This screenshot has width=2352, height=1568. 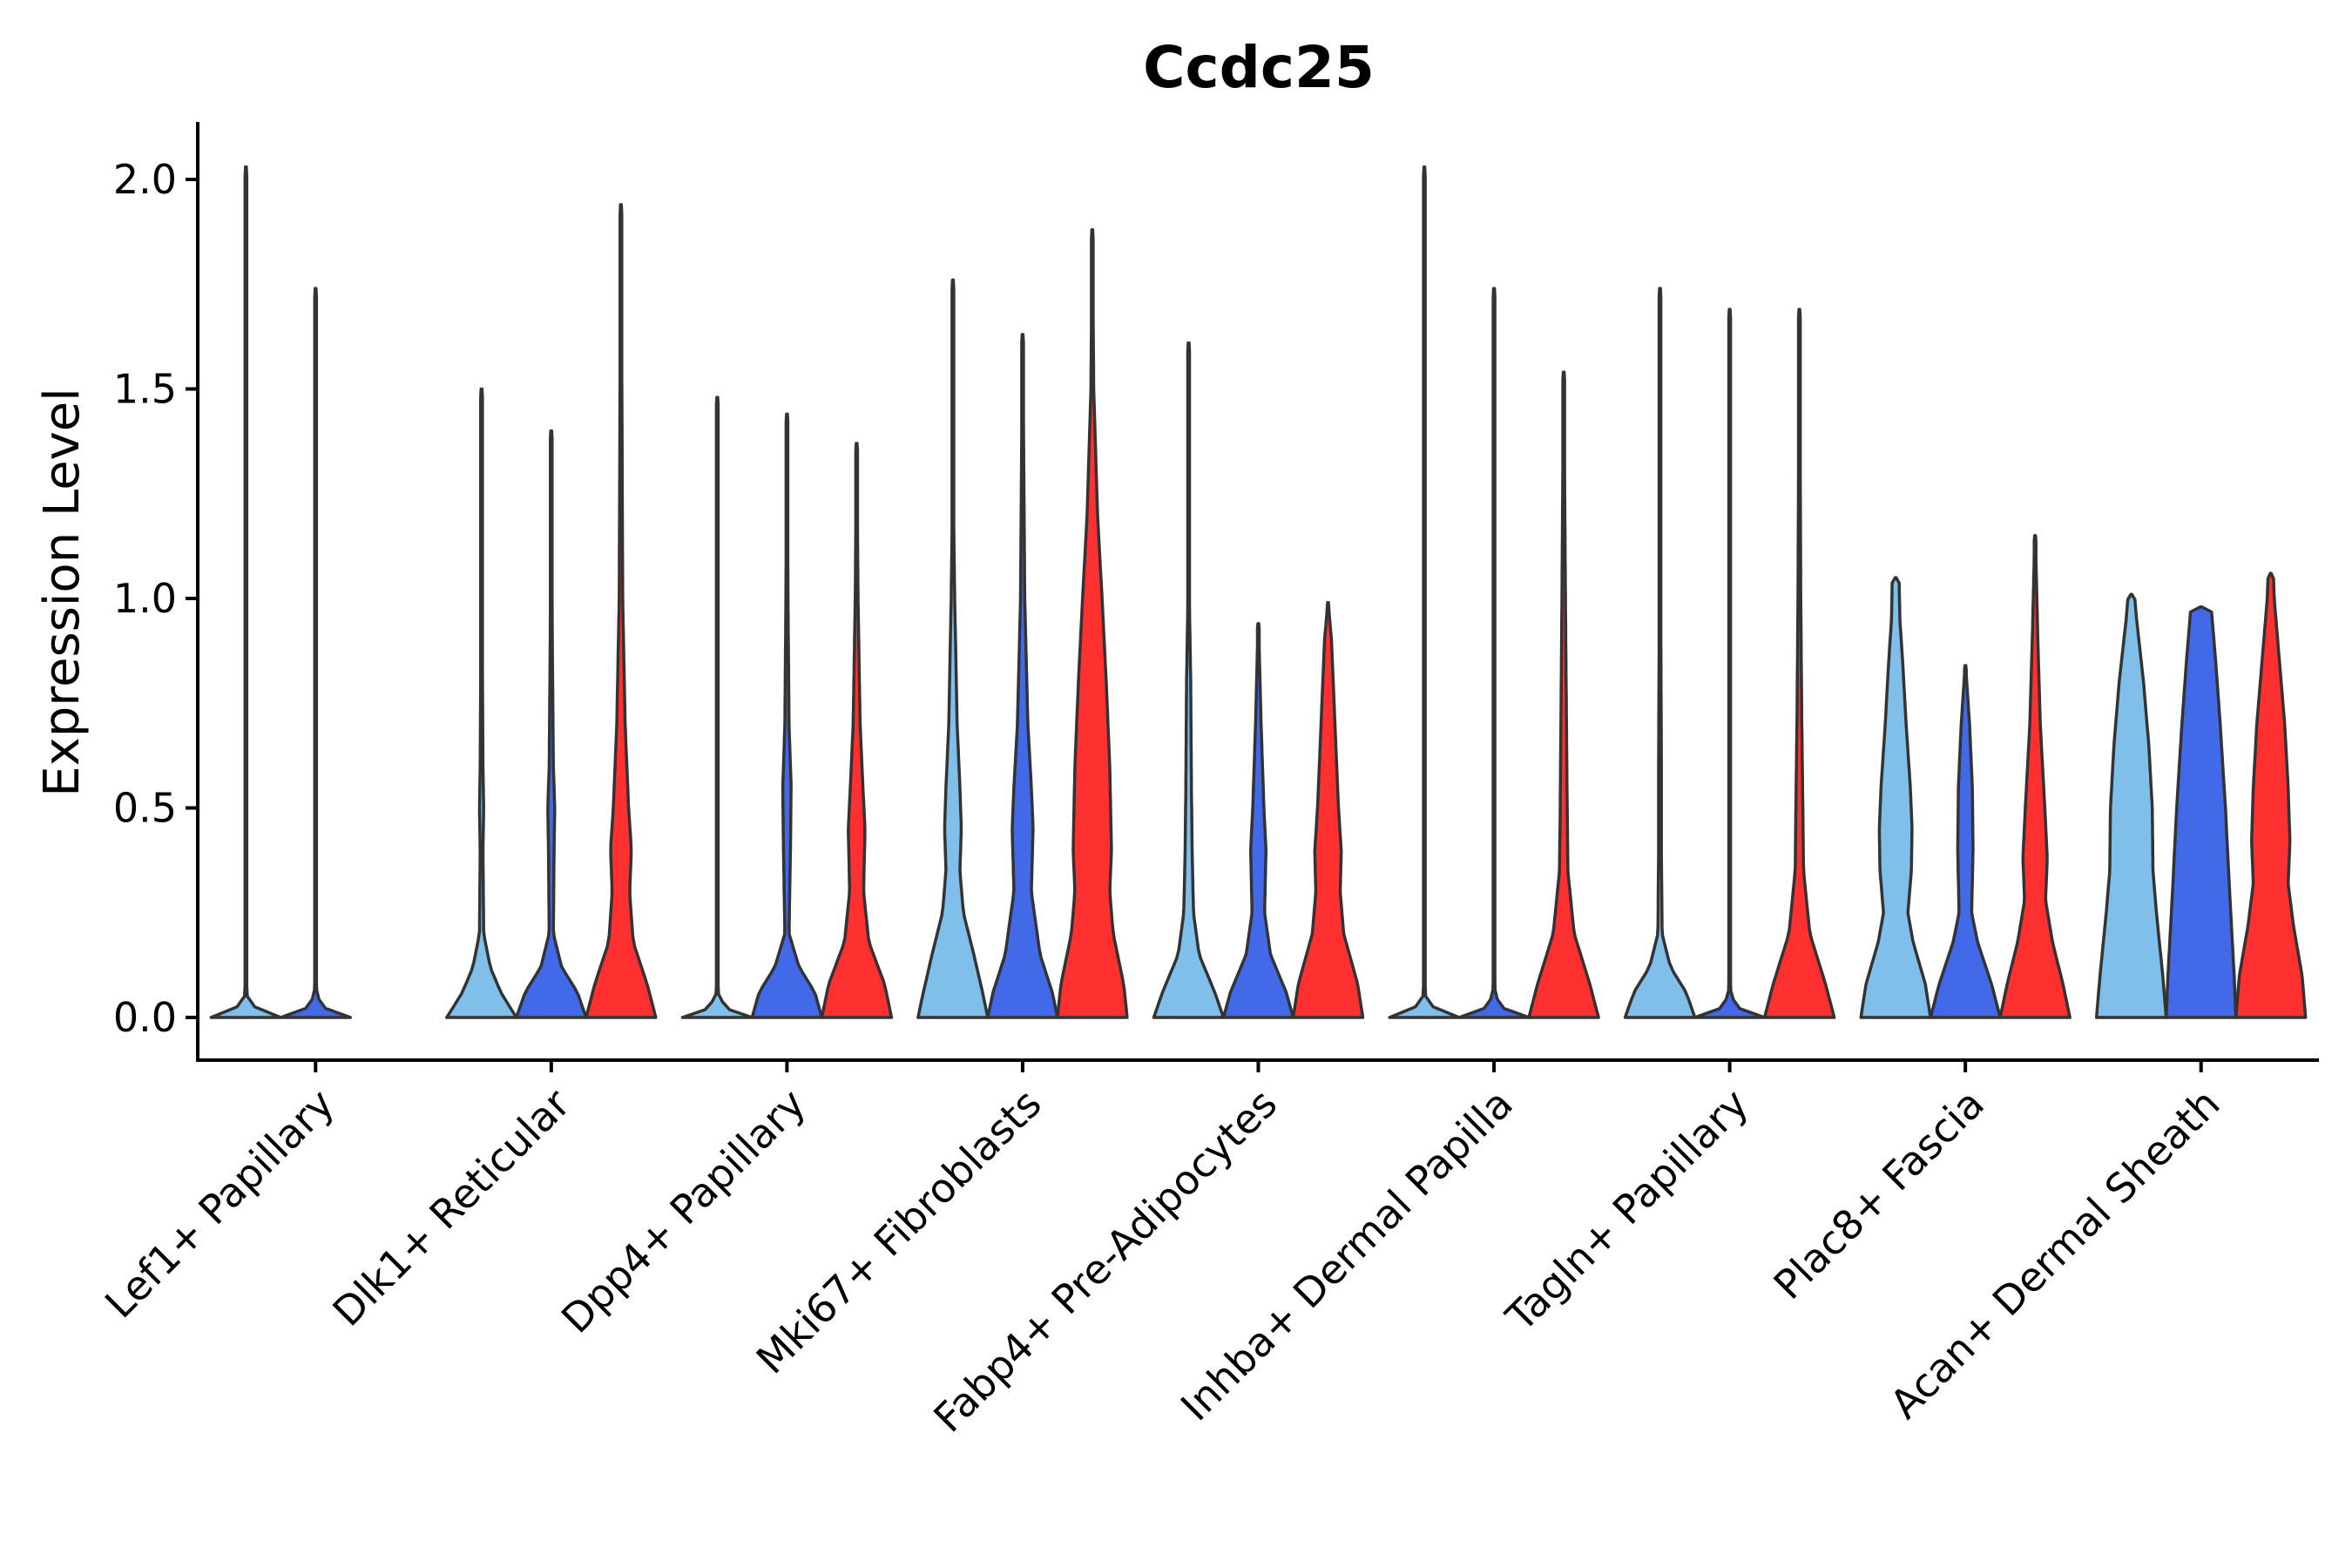 What do you see at coordinates (1879, 1194) in the screenshot?
I see `x-tick-label: Plac8+ Fascia` at bounding box center [1879, 1194].